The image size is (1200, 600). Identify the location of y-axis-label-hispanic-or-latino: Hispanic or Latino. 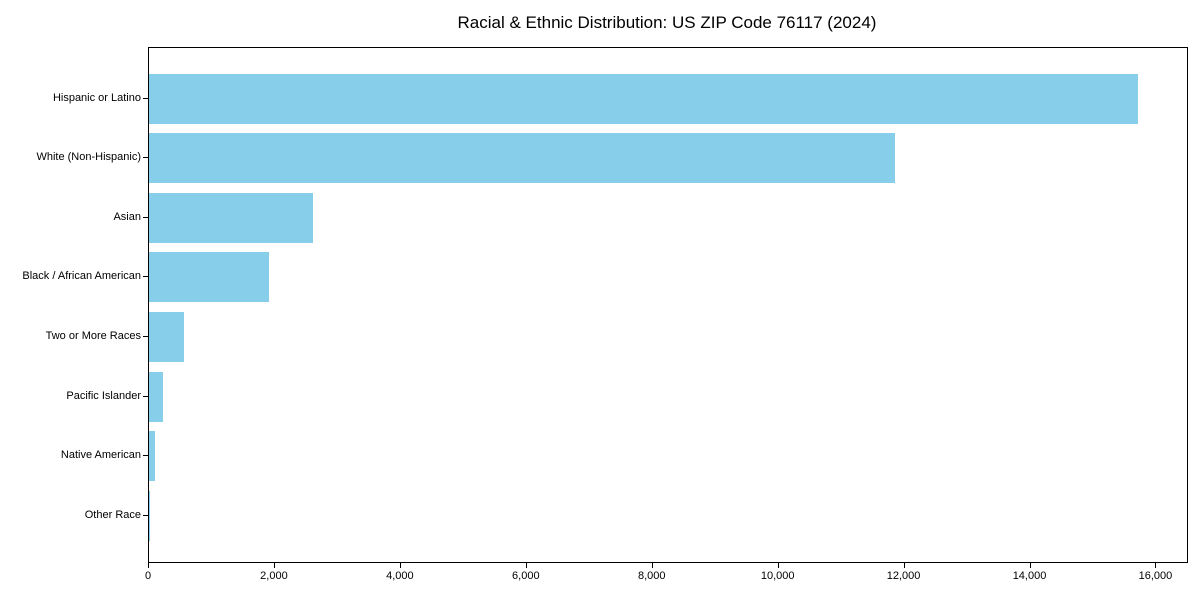
(96, 97).